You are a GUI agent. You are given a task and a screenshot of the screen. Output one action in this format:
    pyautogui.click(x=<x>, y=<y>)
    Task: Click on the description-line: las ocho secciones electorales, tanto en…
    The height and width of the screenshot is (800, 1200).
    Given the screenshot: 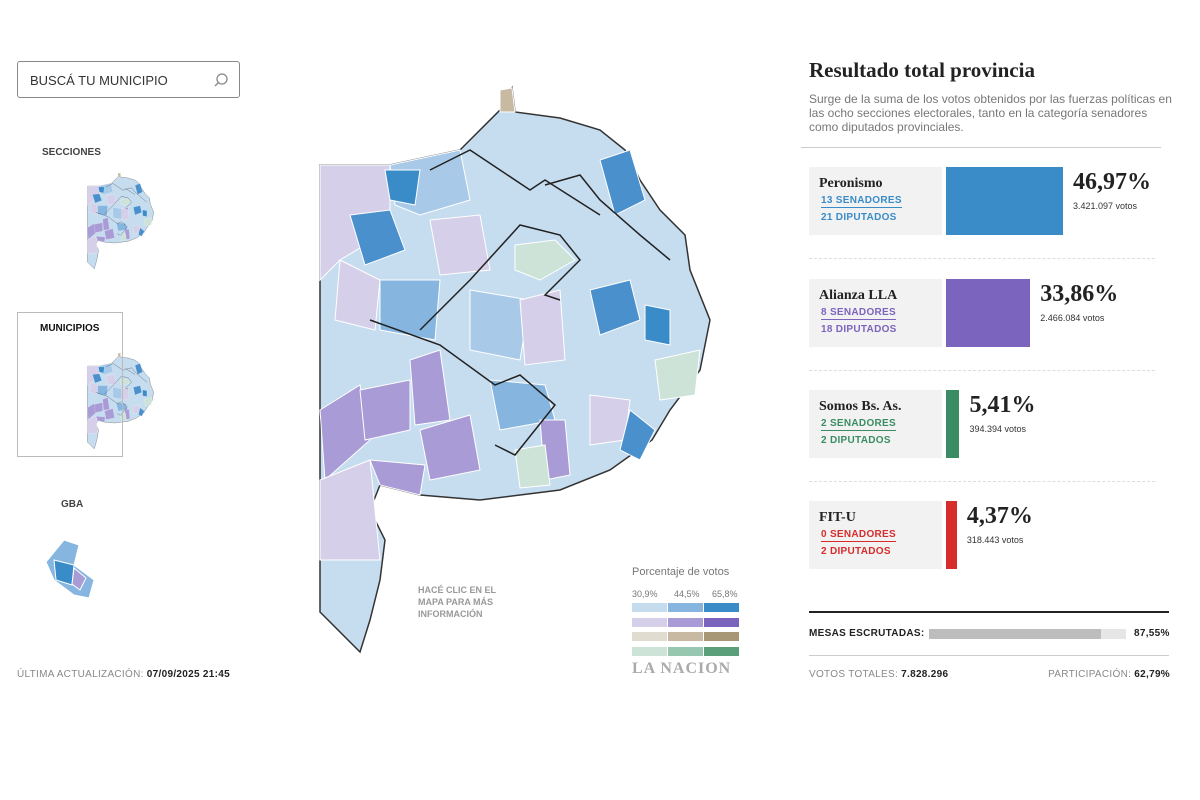 What is the action you would take?
    pyautogui.click(x=978, y=113)
    